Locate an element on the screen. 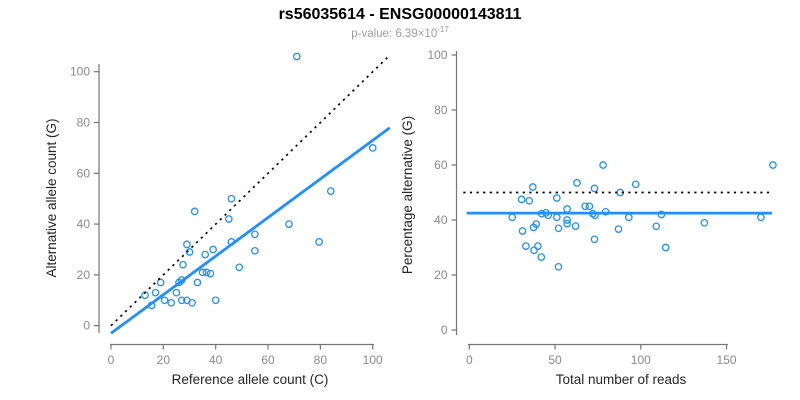 This screenshot has height=400, width=800. p-value-subtitle: p-value: 6.39×10-17 is located at coordinates (400, 32).